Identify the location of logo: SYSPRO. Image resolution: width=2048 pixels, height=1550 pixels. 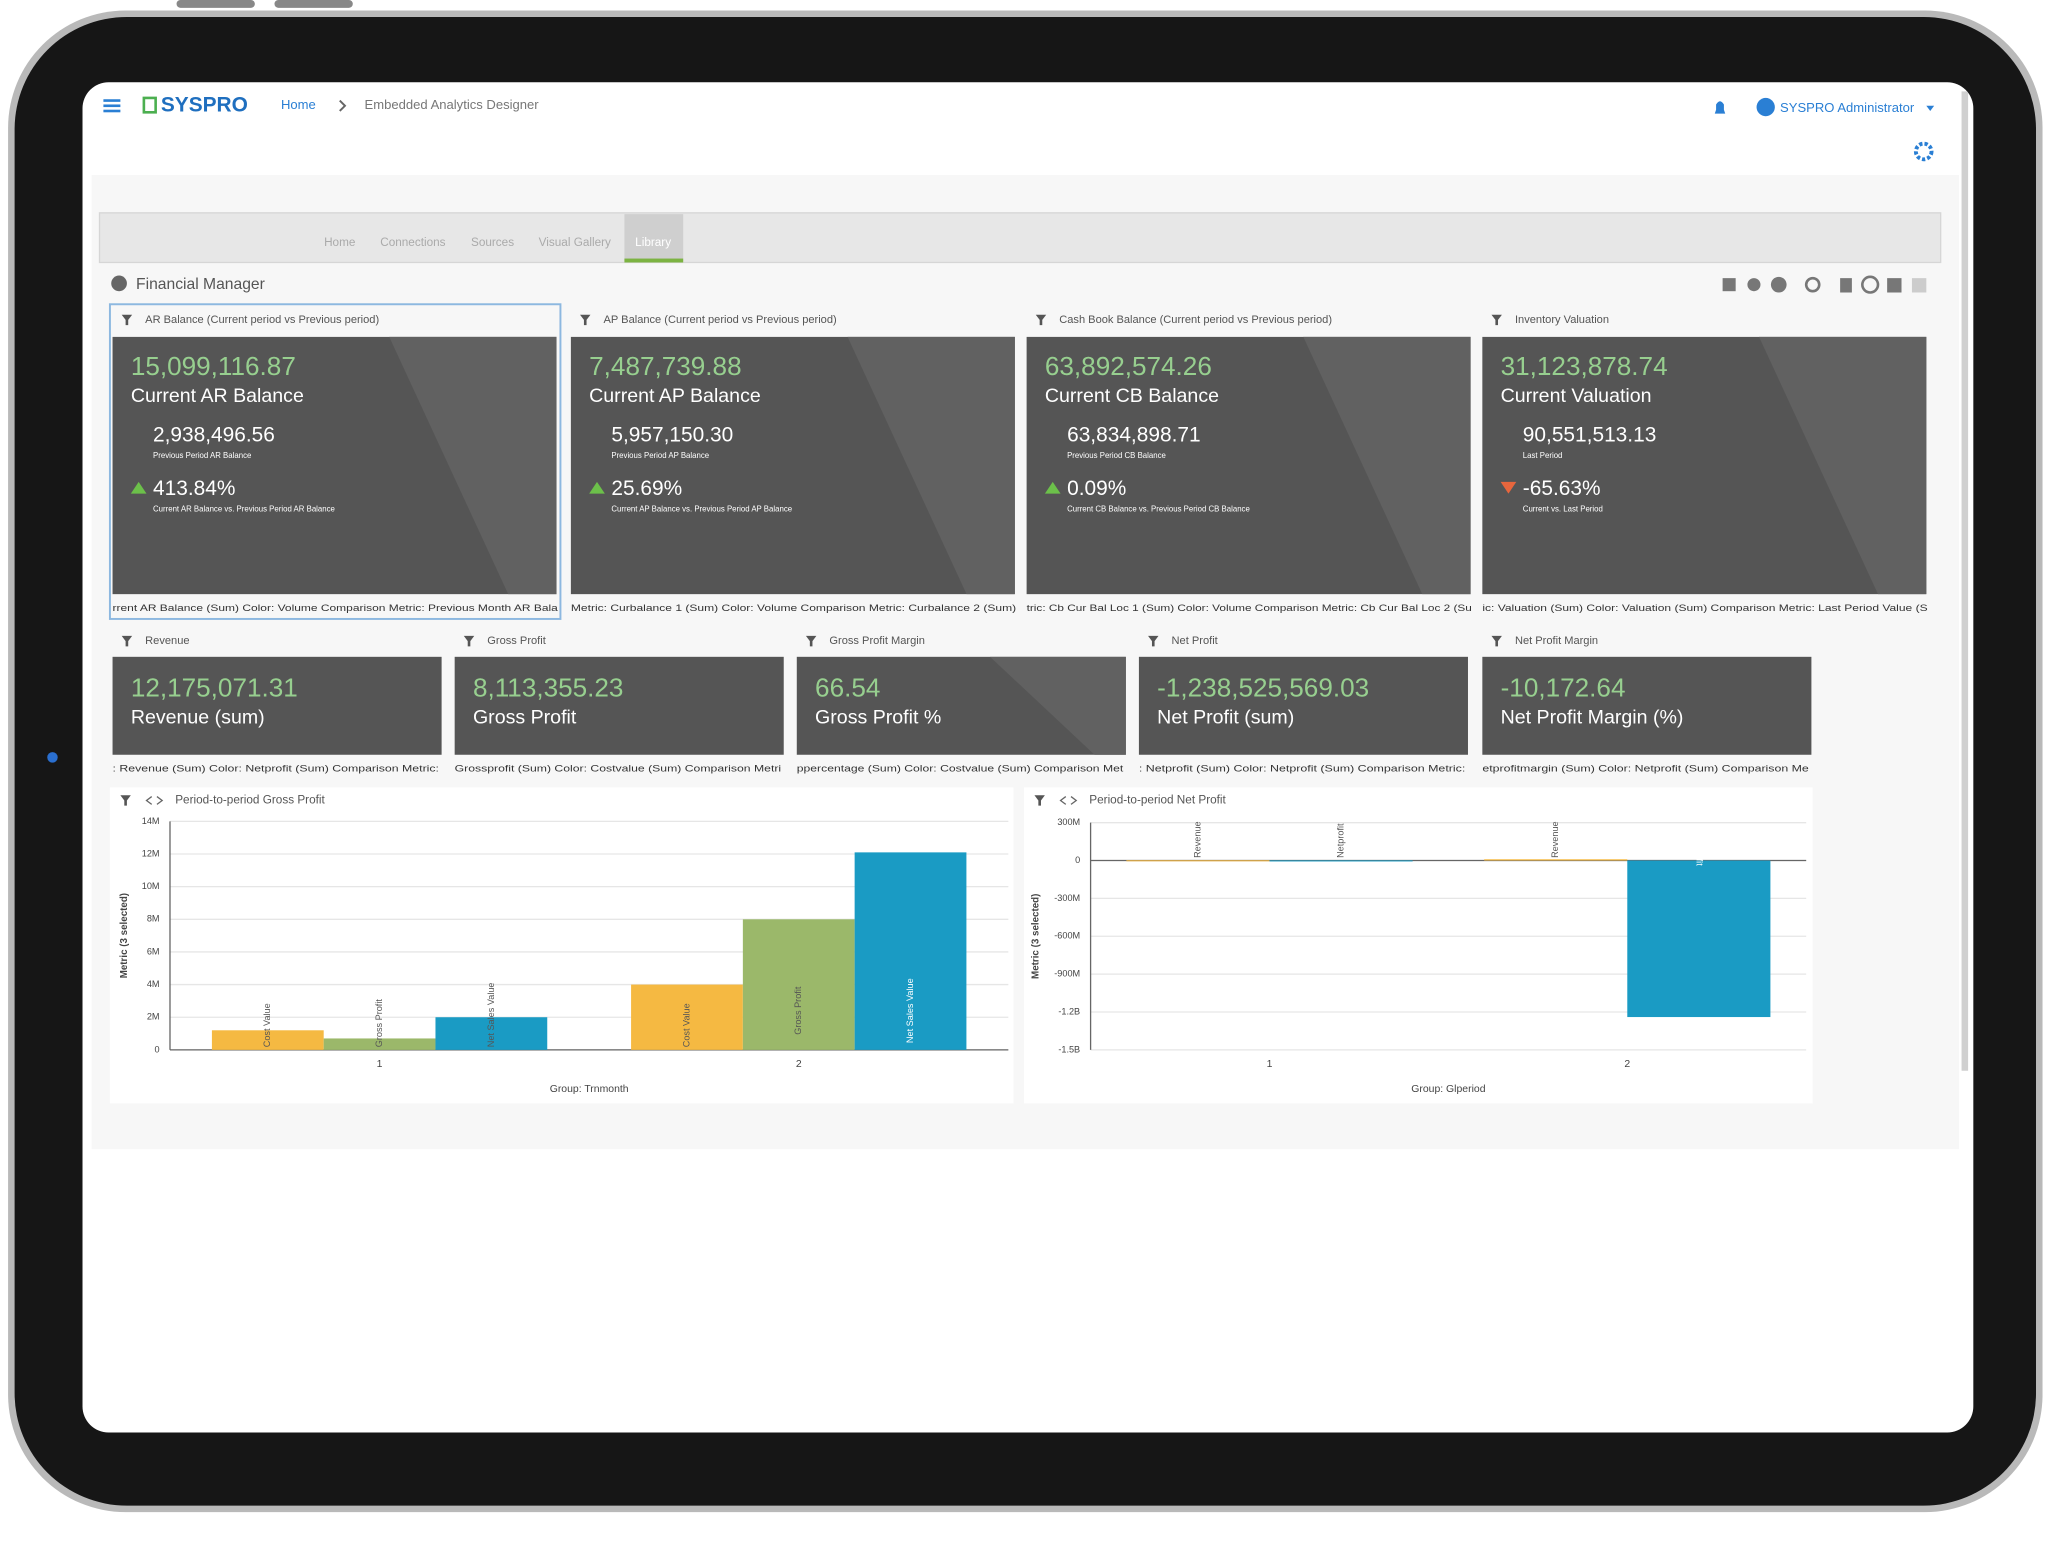
(204, 104).